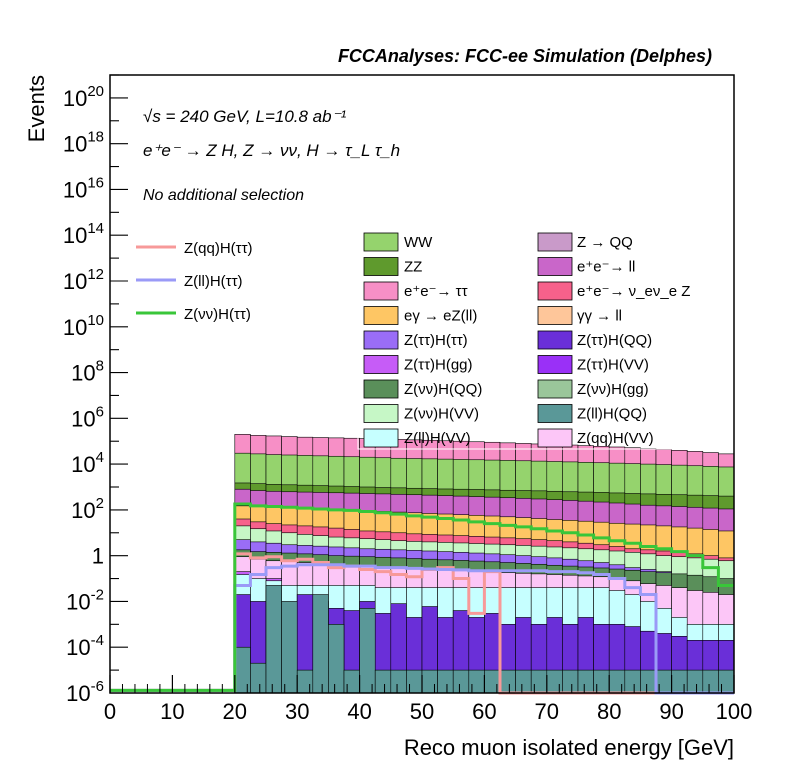  I want to click on x-tick-label: 0, so click(110, 711).